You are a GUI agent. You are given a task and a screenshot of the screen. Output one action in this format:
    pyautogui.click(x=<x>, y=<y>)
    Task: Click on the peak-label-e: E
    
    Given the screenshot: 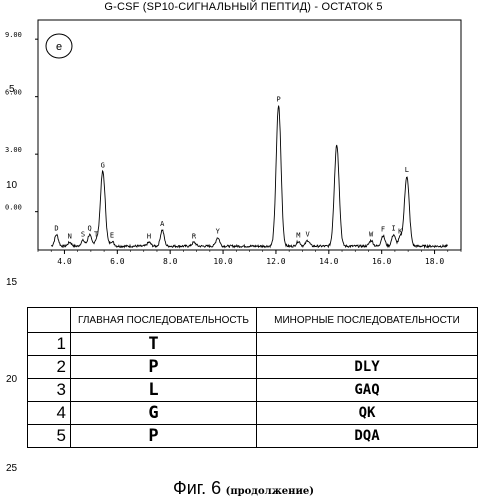 What is the action you would take?
    pyautogui.click(x=112, y=235)
    